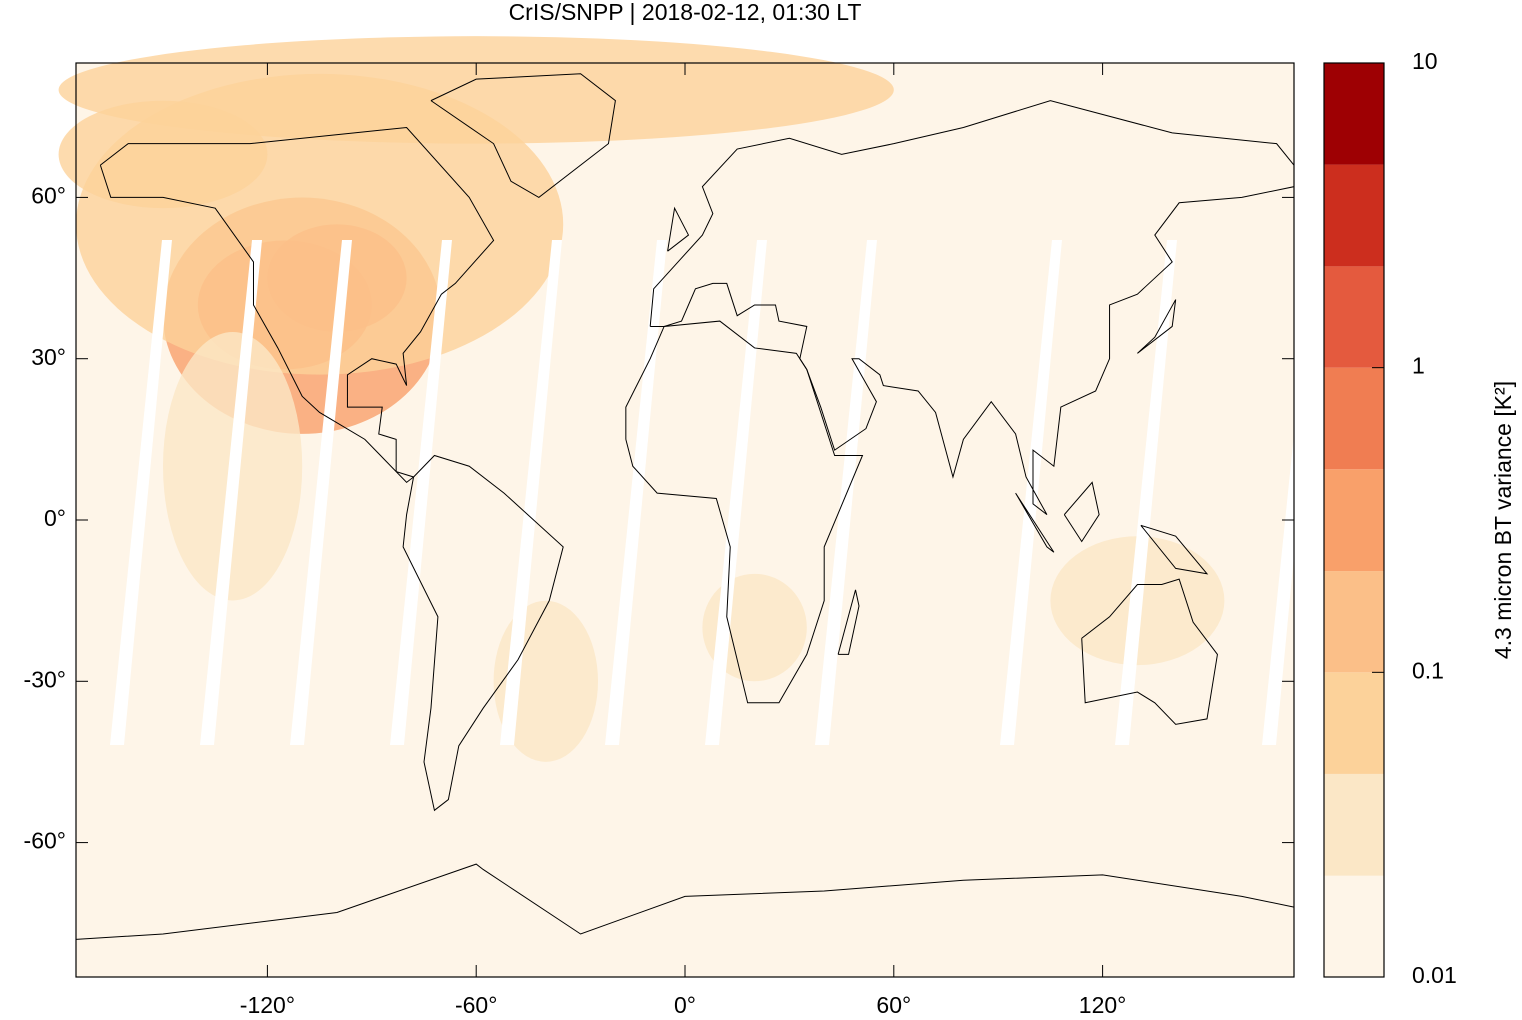 Image resolution: width=1522 pixels, height=1020 pixels. Describe the element at coordinates (476, 1005) in the screenshot. I see `x-tick-label: -60°` at that location.